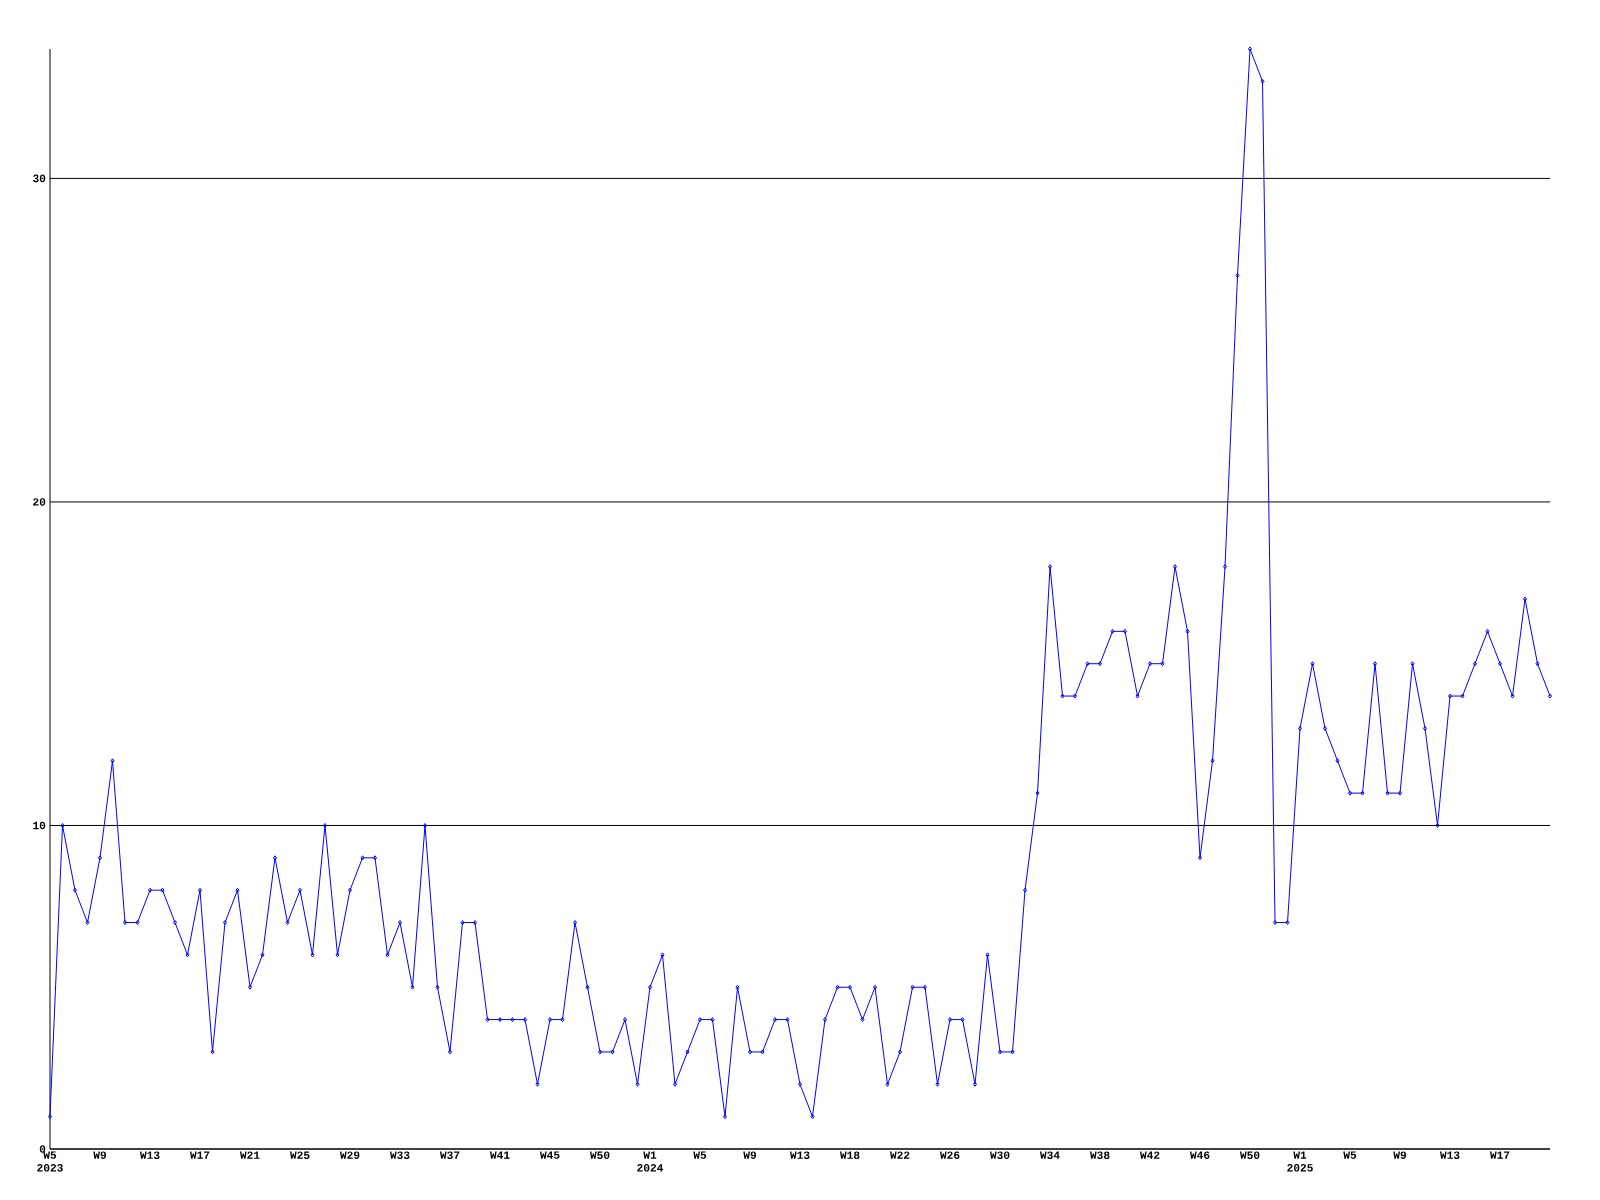 This screenshot has height=1200, width=1600. I want to click on x-tick-label: W21, so click(249, 1155).